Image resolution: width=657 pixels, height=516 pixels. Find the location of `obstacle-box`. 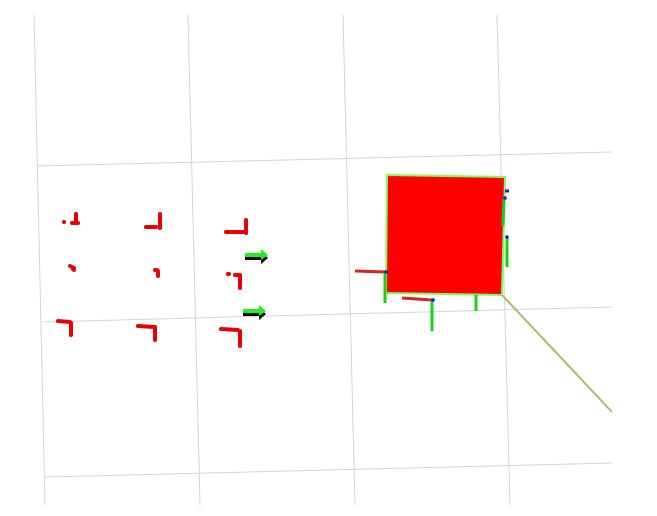

obstacle-box is located at coordinates (445, 235).